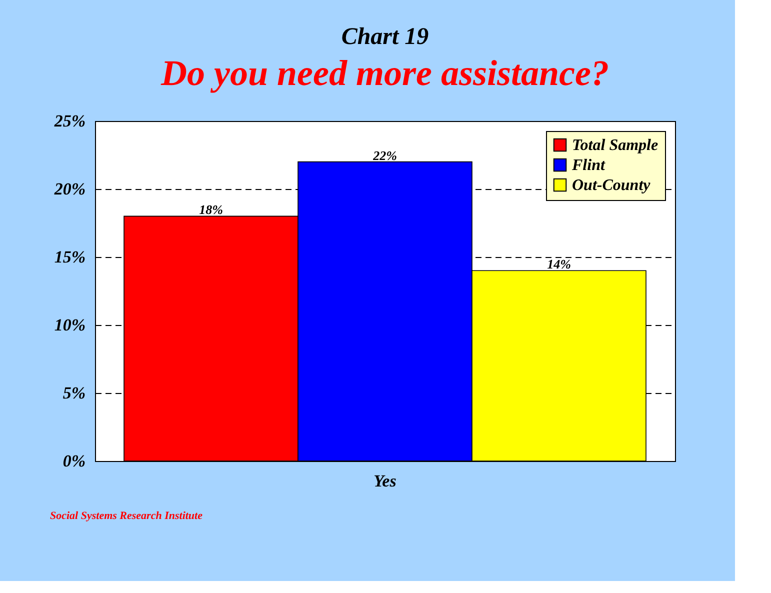 Image resolution: width=771 pixels, height=593 pixels. I want to click on chart-title: Chart 19, so click(385, 37).